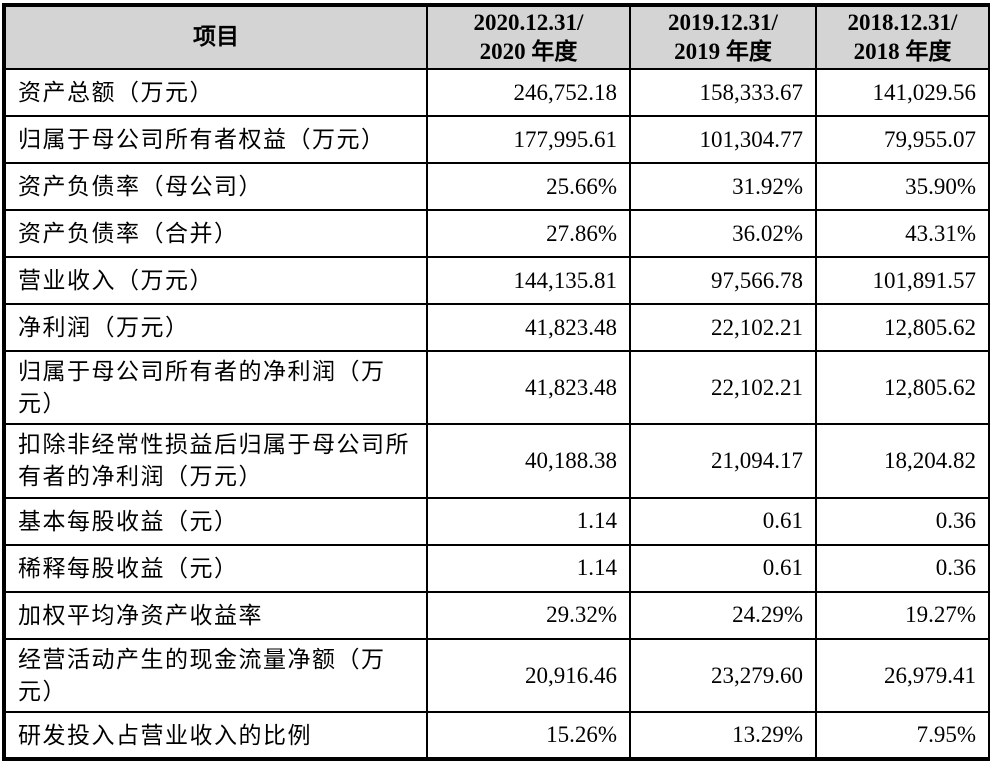 This screenshot has width=990, height=761. I want to click on table-row: 净利润（万元） 41,823.48 22,102.21 12,805.62, so click(496, 327).